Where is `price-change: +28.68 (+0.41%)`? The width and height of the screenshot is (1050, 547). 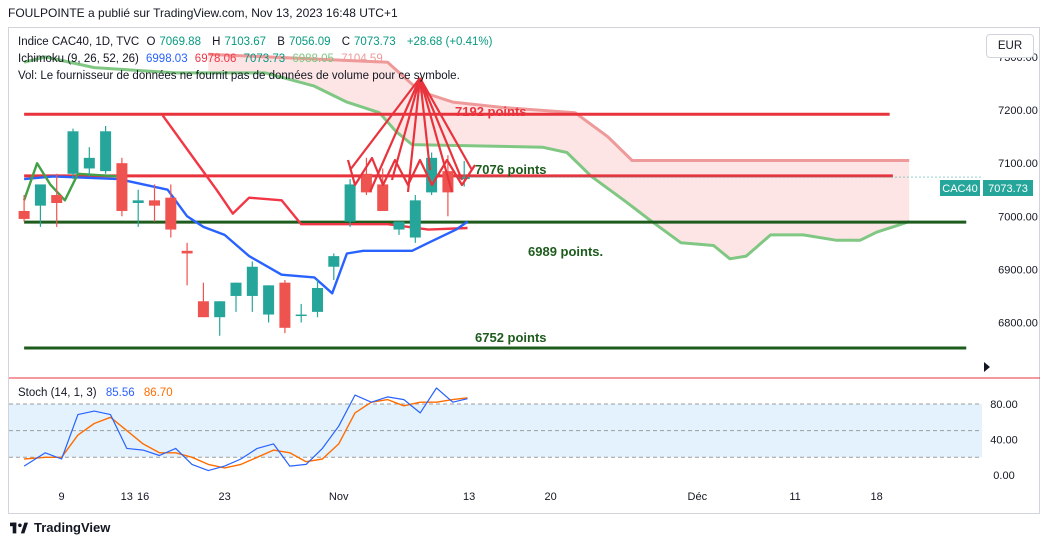
price-change: +28.68 (+0.41%) is located at coordinates (449, 42).